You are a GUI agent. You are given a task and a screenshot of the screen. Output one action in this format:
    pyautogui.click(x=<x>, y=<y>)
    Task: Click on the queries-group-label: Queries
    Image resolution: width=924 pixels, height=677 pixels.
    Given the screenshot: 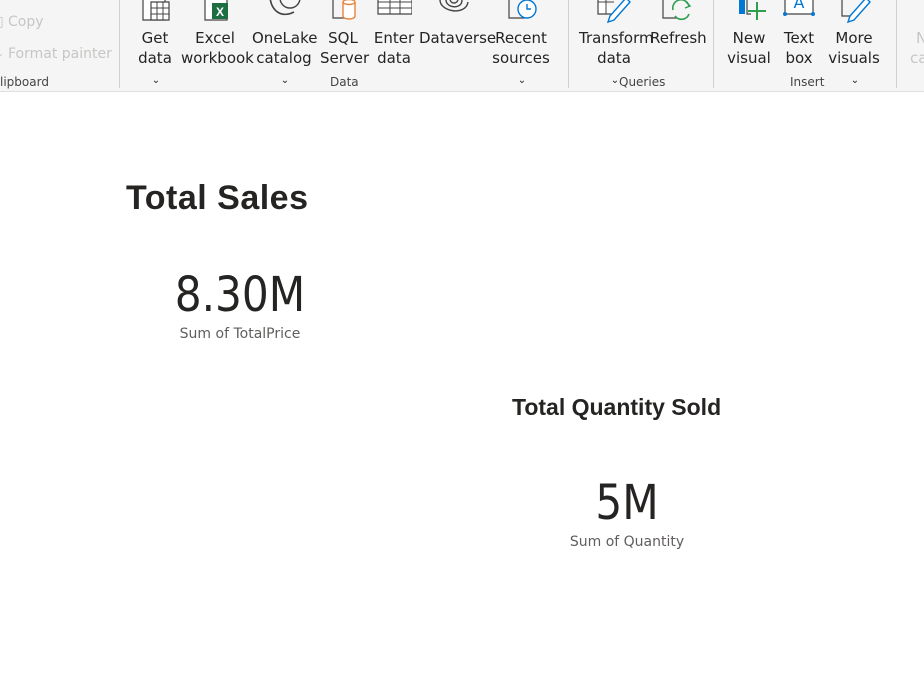 What is the action you would take?
    pyautogui.click(x=642, y=82)
    